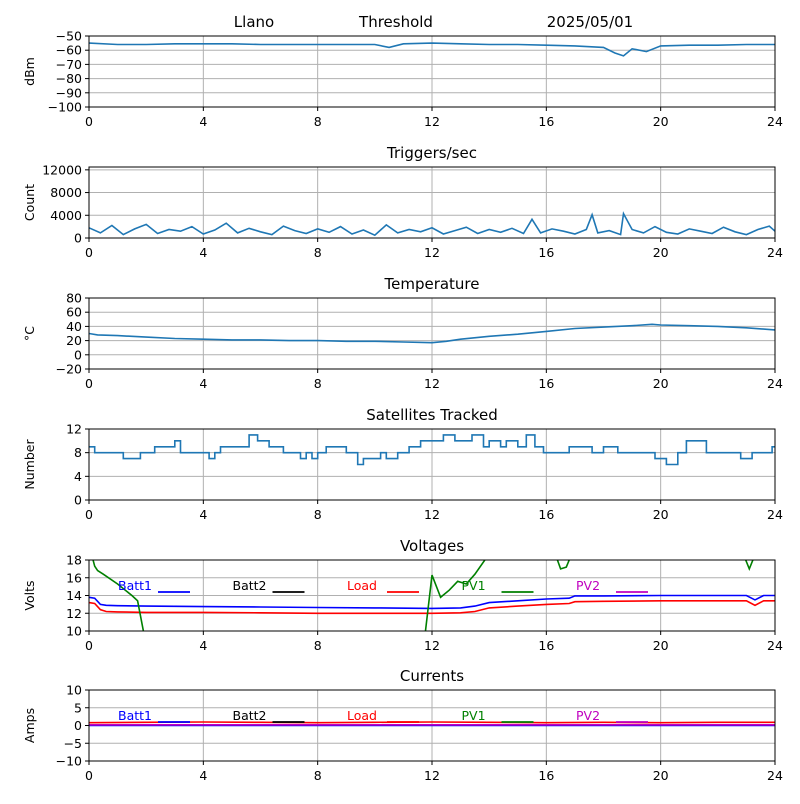 The width and height of the screenshot is (800, 804). Describe the element at coordinates (29, 71) in the screenshot. I see `y-axis-label: dBm` at that location.